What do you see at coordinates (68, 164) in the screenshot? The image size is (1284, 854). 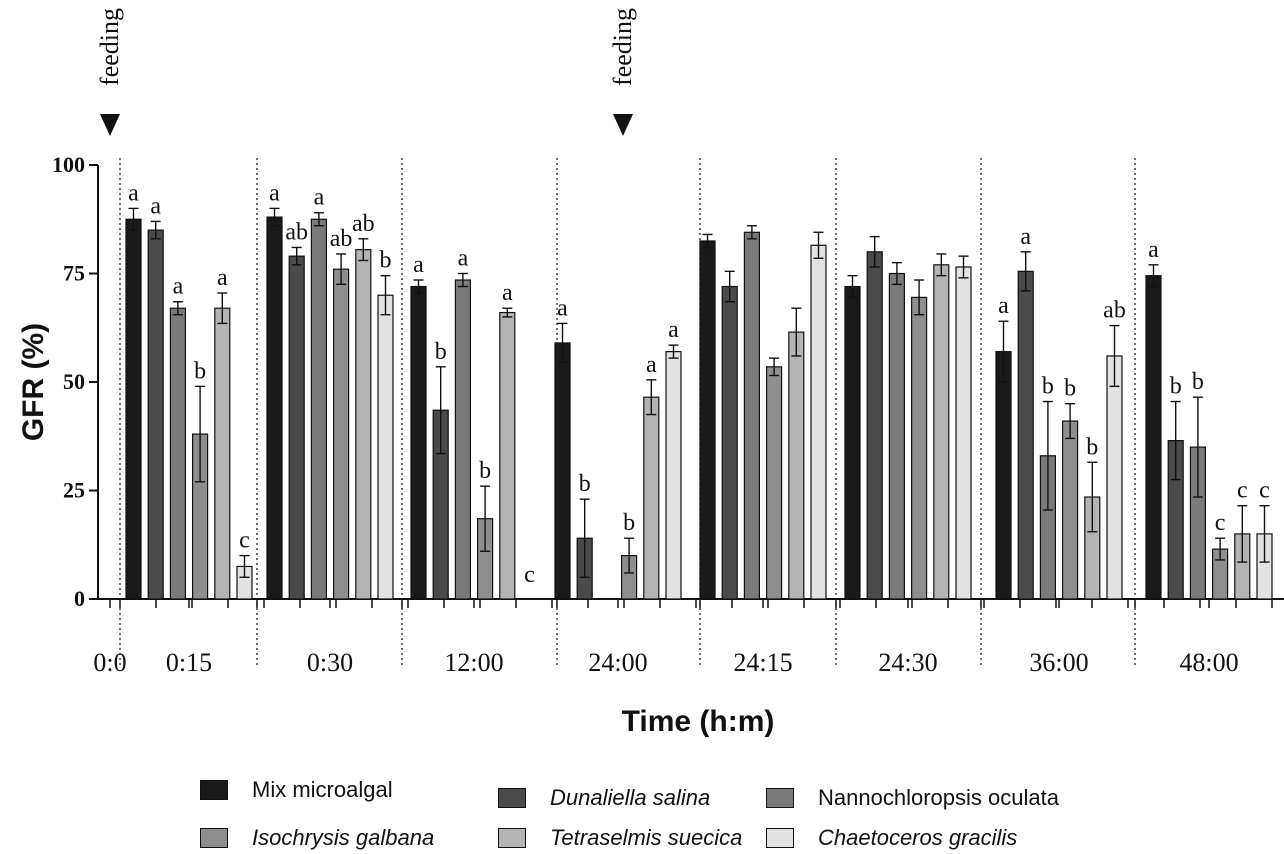 I see `y-tick-label: 100` at bounding box center [68, 164].